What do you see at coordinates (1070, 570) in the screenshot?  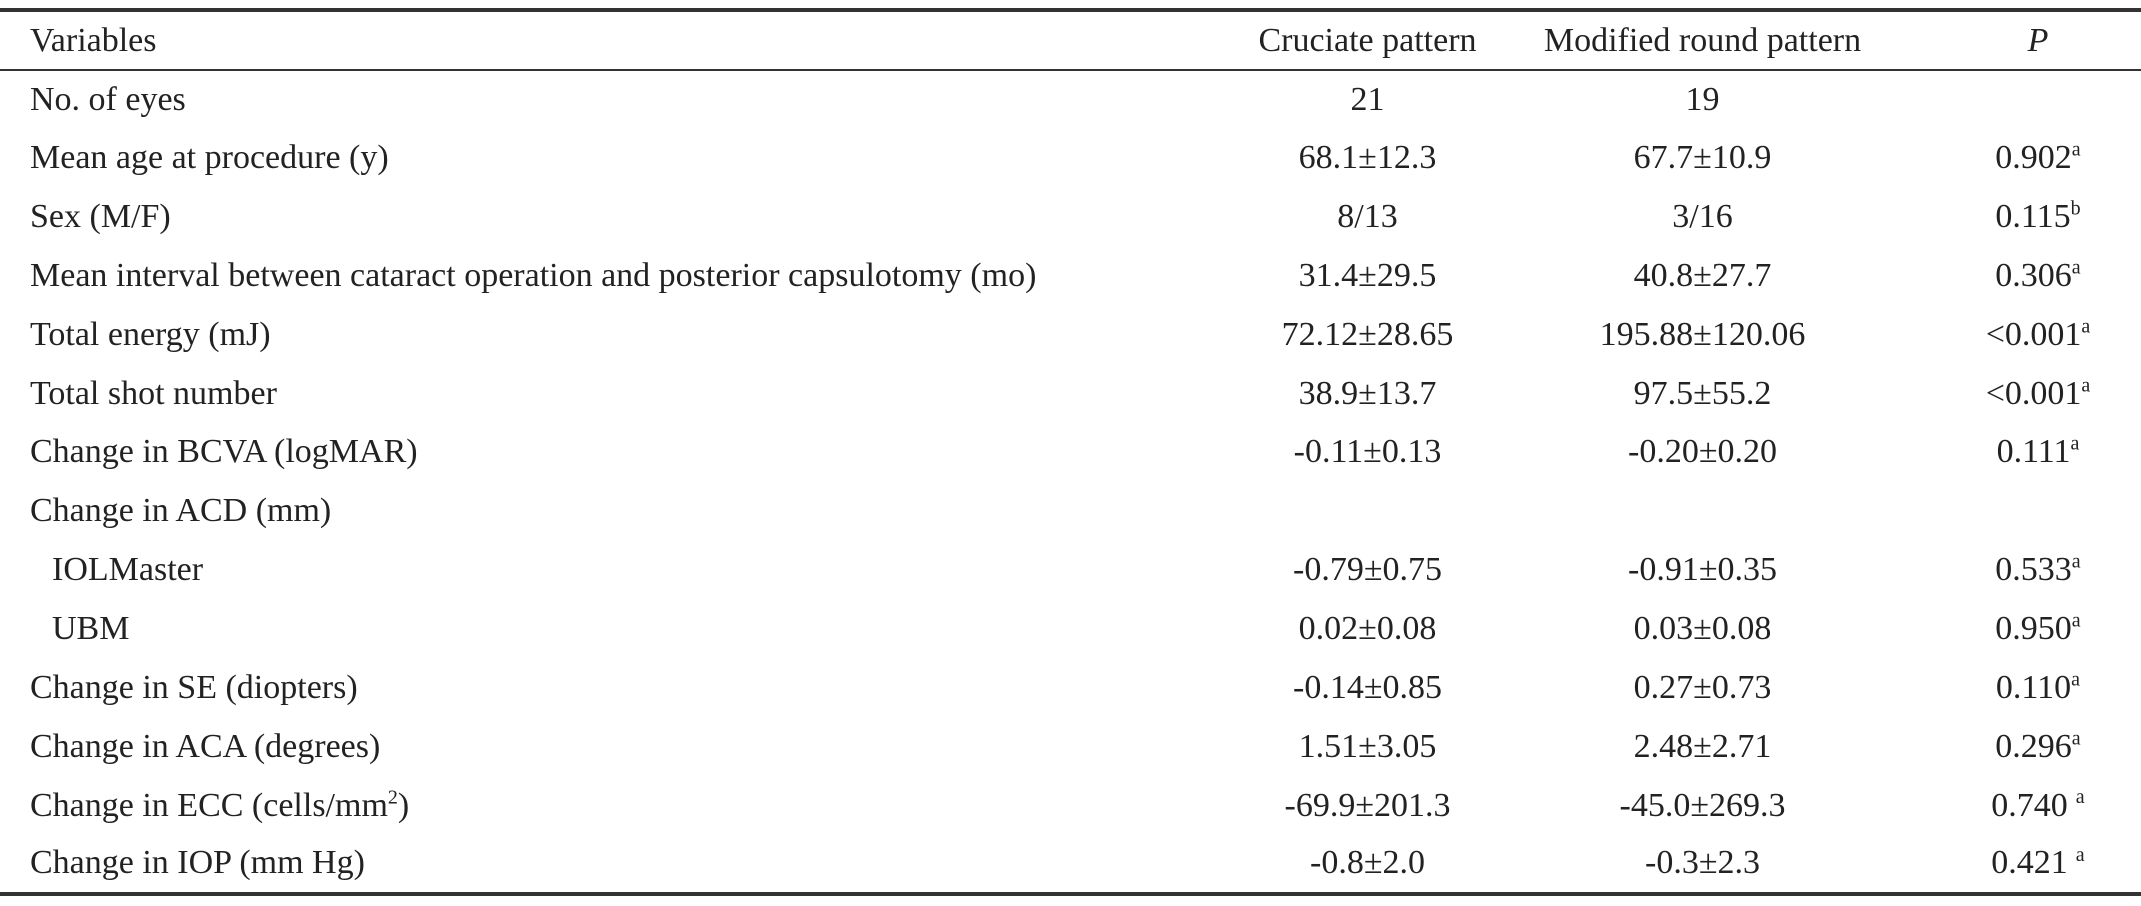 I see `table-row: IOLMaster -0.79±0.75 -0.91±0.35 0.533a` at bounding box center [1070, 570].